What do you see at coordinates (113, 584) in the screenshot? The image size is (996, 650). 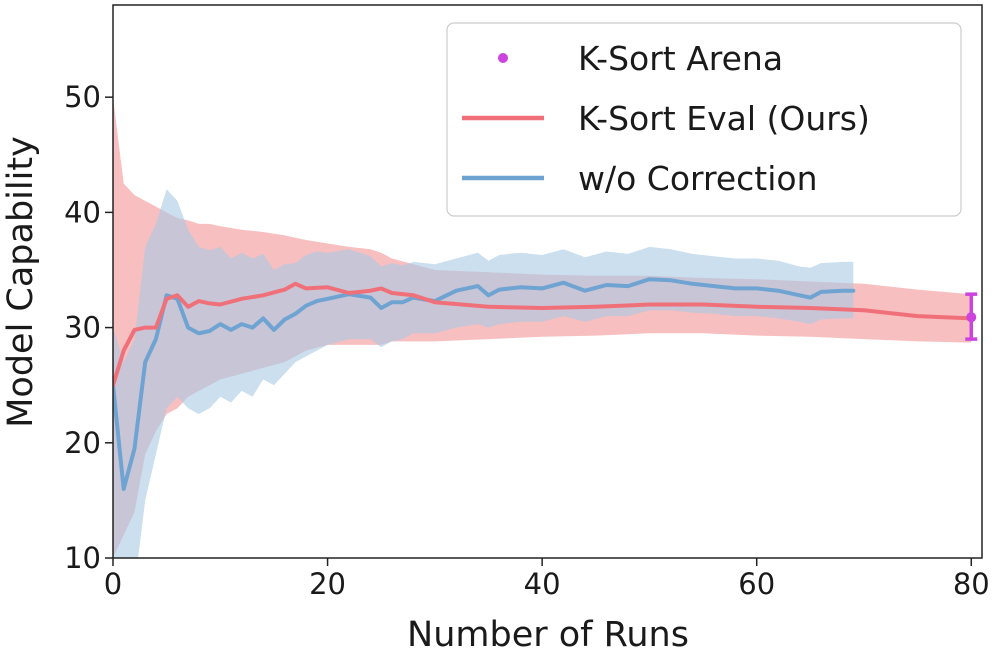 I see `x-tick-label: 0` at bounding box center [113, 584].